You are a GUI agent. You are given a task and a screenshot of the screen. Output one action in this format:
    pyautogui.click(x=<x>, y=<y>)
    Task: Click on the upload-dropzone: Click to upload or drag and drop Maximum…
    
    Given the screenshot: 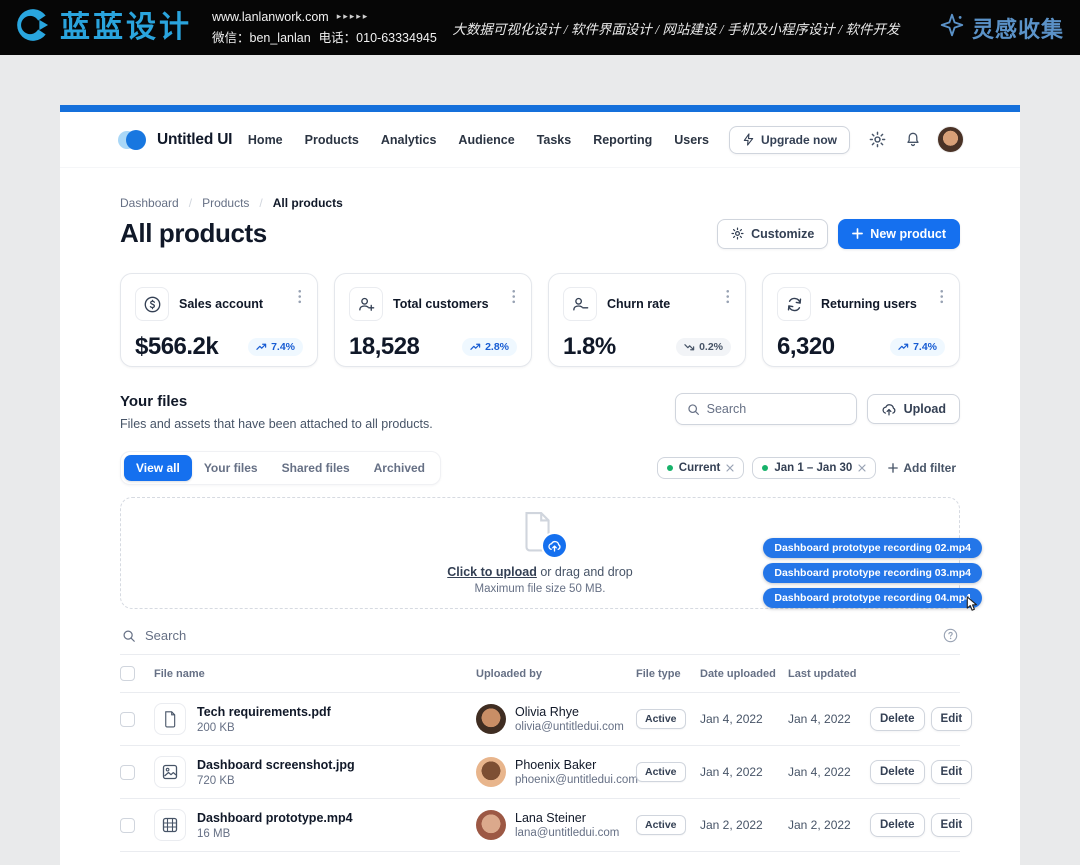 What is the action you would take?
    pyautogui.click(x=551, y=554)
    